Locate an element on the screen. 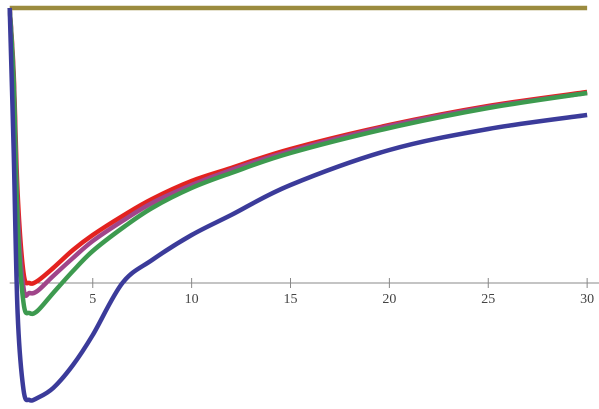  x-tick-label: 5 is located at coordinates (92, 299).